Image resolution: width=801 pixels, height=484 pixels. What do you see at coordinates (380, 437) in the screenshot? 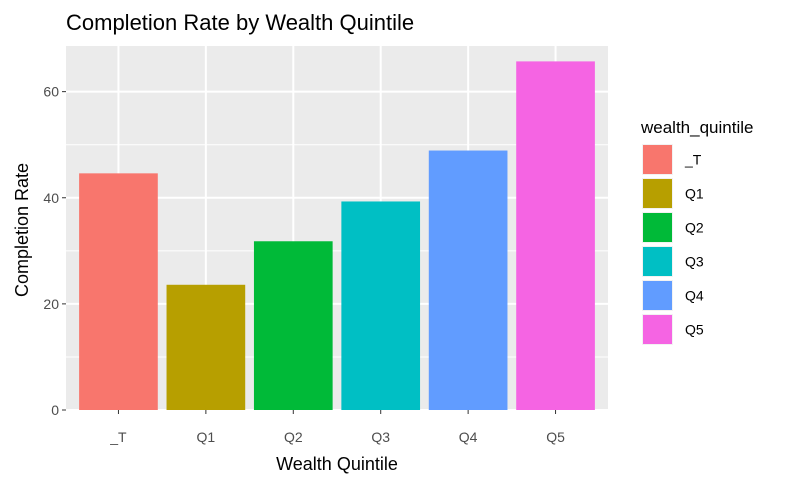
I see `x-tick-label: Q3` at bounding box center [380, 437].